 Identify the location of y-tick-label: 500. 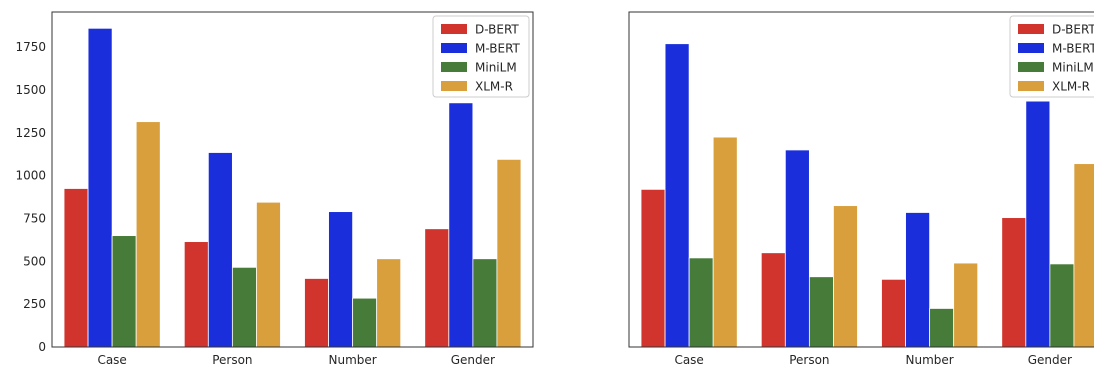
(34, 261).